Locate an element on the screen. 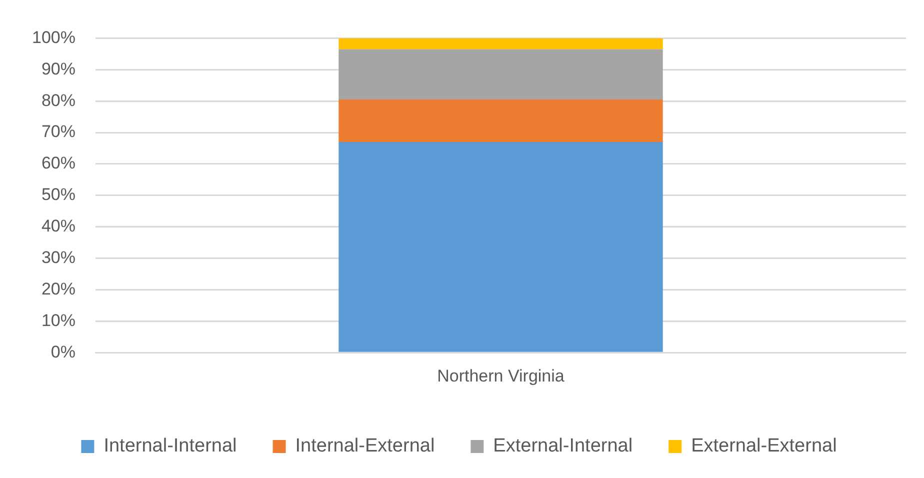 The width and height of the screenshot is (924, 478). y-tick-label: 40% is located at coordinates (58, 226).